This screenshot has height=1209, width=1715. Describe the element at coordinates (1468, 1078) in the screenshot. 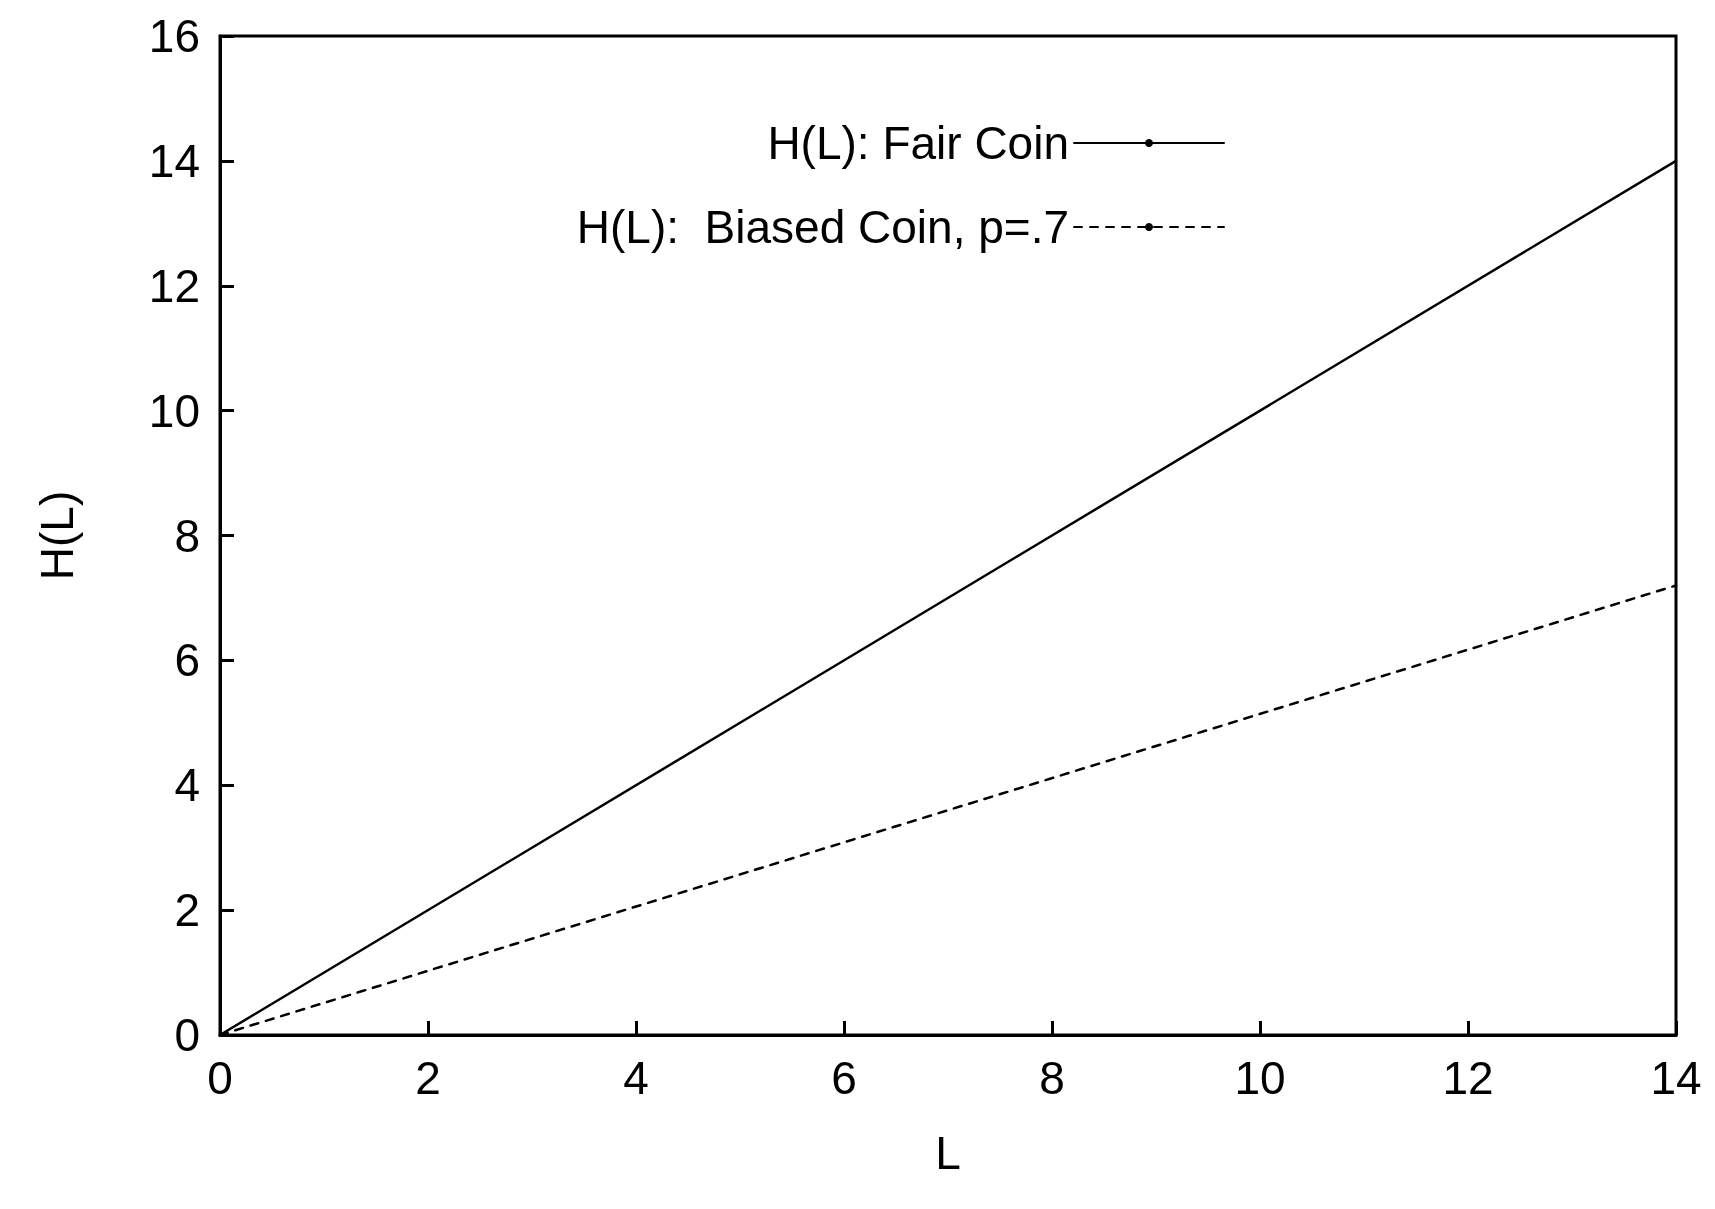

I see `x-tick-label: 12` at that location.